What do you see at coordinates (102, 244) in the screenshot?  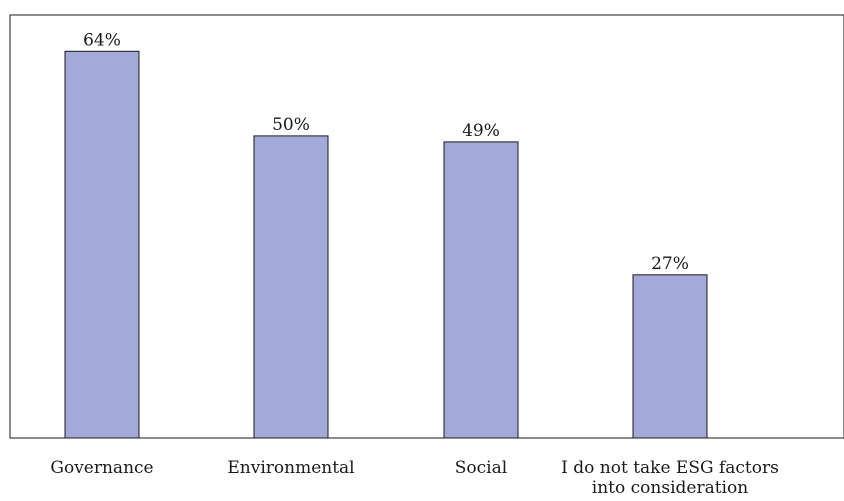 I see `bar-governance` at bounding box center [102, 244].